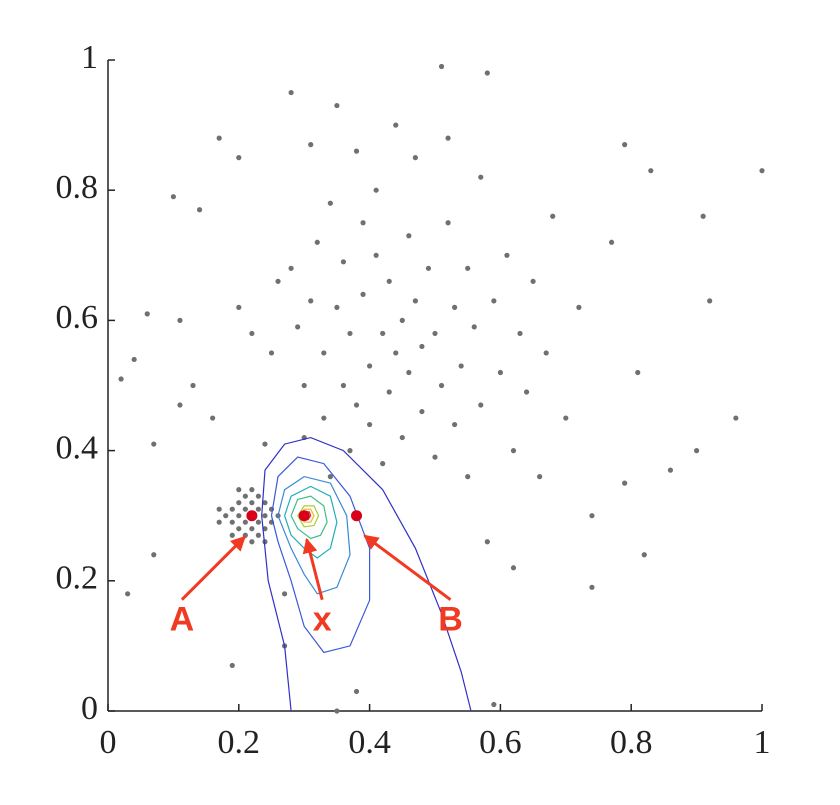 The image size is (840, 805). What do you see at coordinates (108, 742) in the screenshot?
I see `x-tick-label: 0` at bounding box center [108, 742].